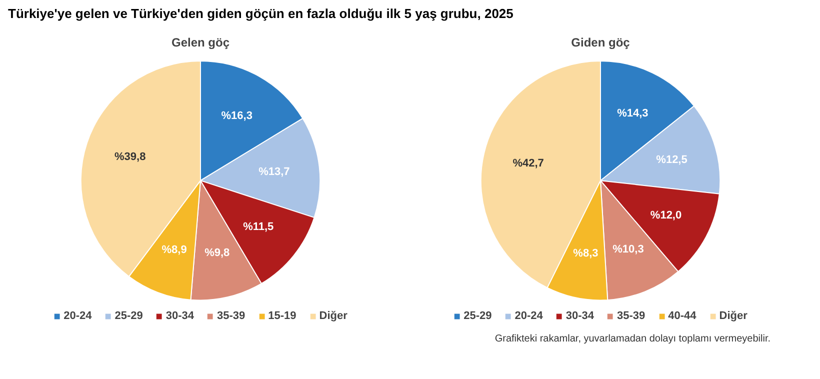 The height and width of the screenshot is (379, 820). I want to click on data-label: %10,3, so click(628, 249).